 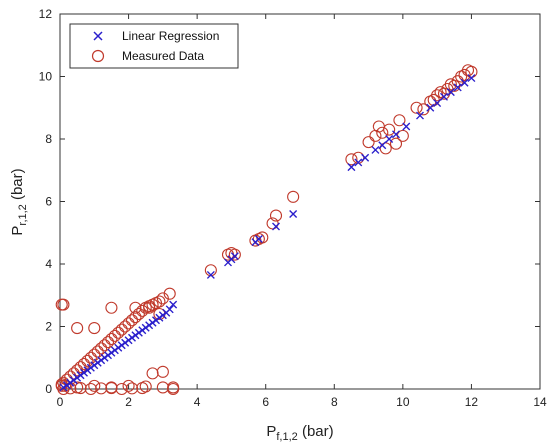 I want to click on x-tick-label: 10, so click(x=403, y=402).